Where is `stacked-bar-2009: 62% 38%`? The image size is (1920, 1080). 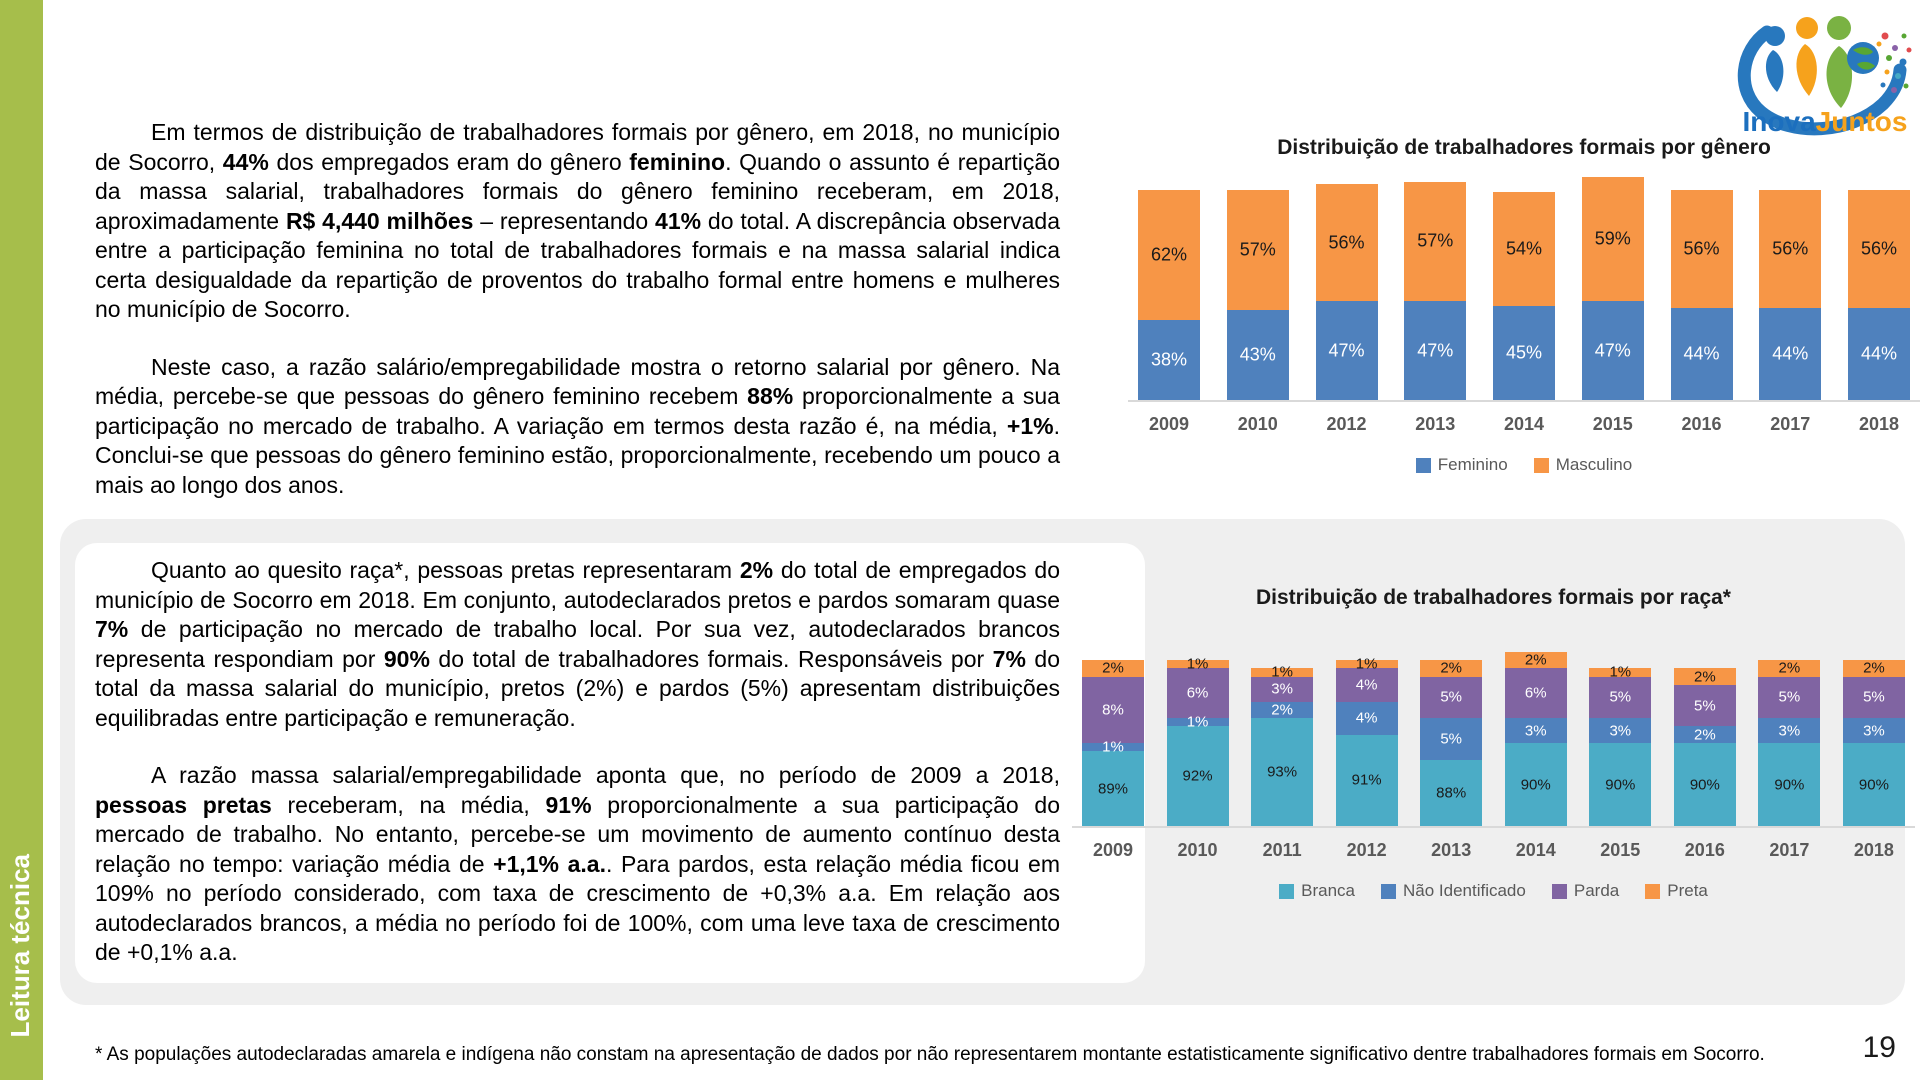 stacked-bar-2009: 62% 38% is located at coordinates (1169, 295).